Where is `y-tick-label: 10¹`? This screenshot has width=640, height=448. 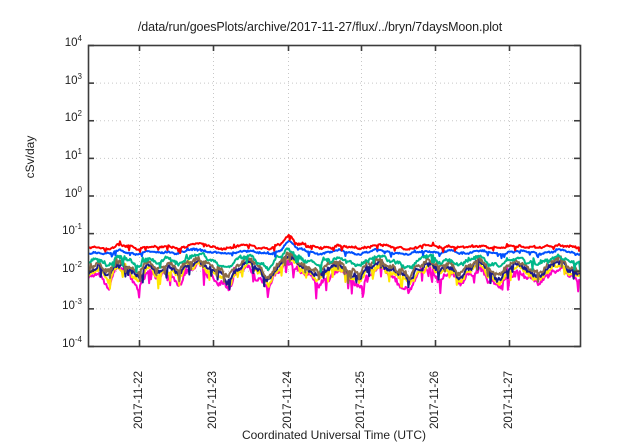 y-tick-label: 10¹ is located at coordinates (73, 154).